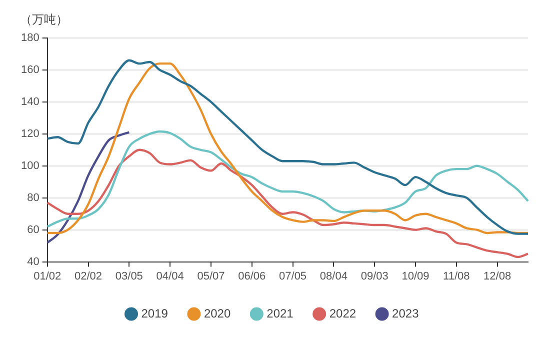  I want to click on x-tick-label: 12/08, so click(498, 276).